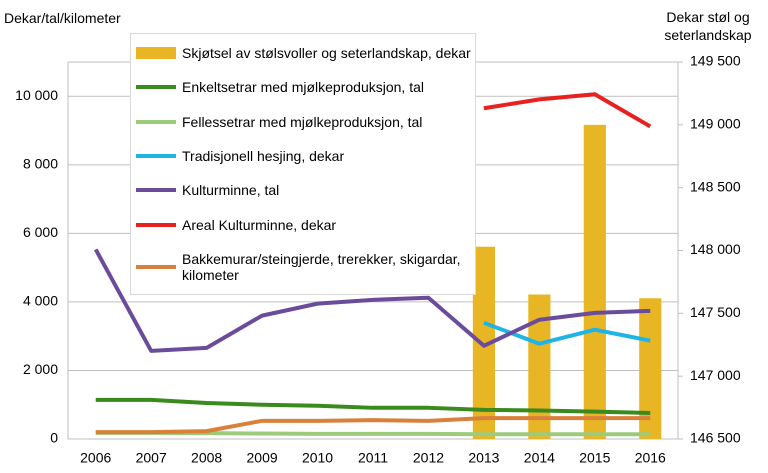 The height and width of the screenshot is (473, 768). I want to click on y2-tick-label: 149 000, so click(715, 124).